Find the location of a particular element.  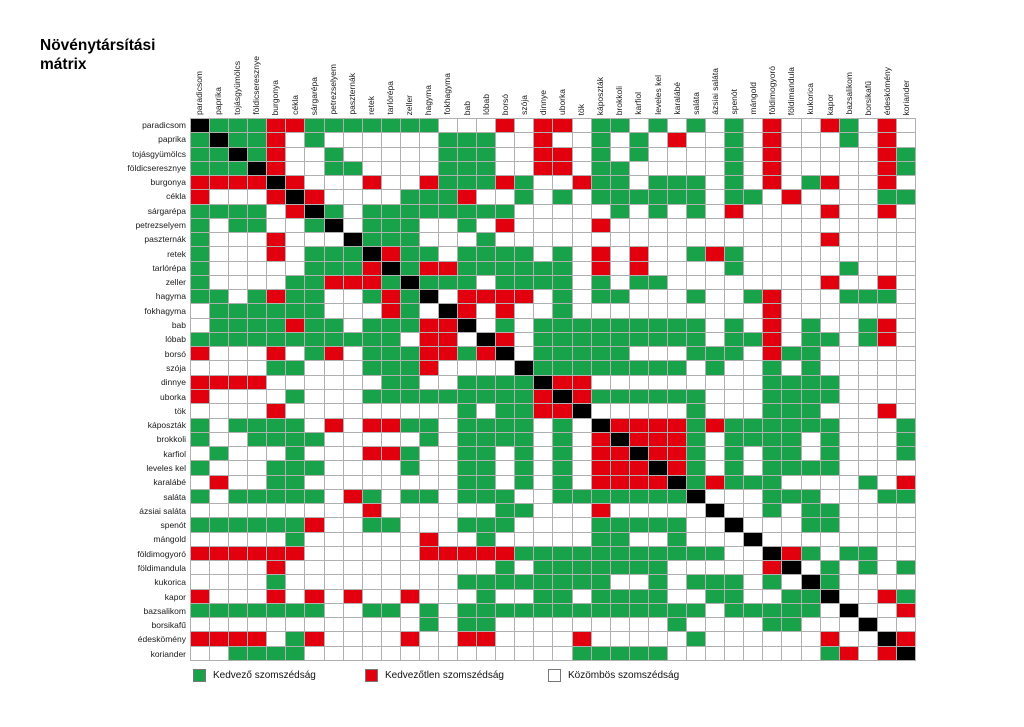

column-header-lóbab: lóbab is located at coordinates (486, 72).